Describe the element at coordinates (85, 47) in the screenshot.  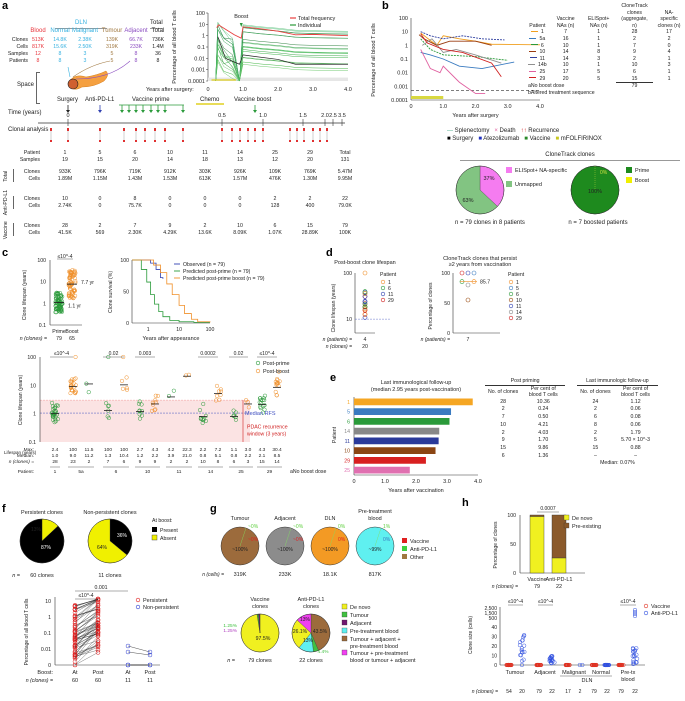
I see `cell: 2.50K` at that location.